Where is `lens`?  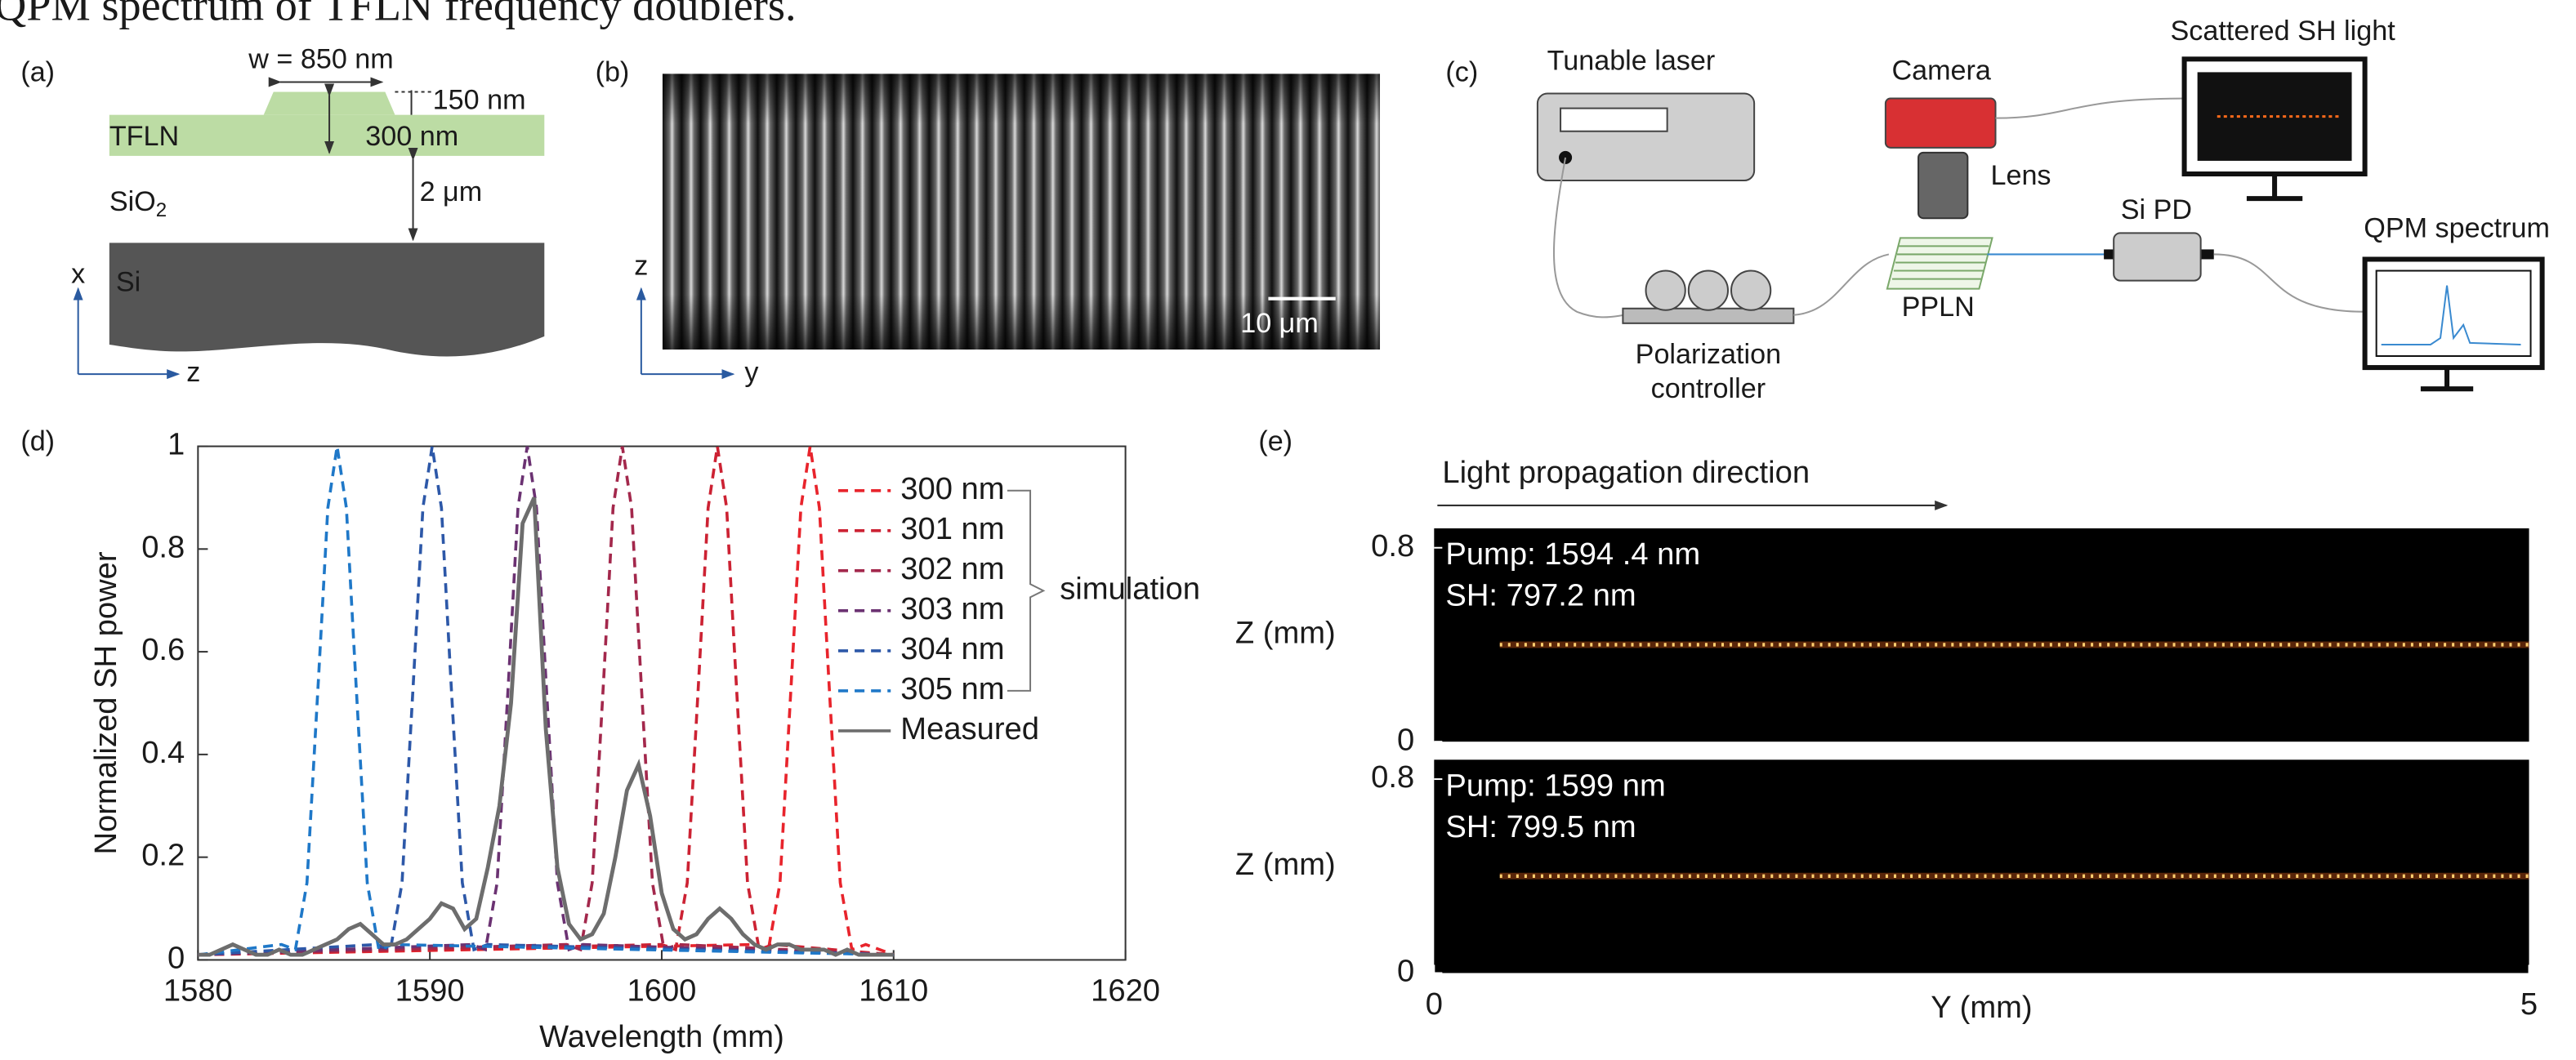 lens is located at coordinates (1943, 185).